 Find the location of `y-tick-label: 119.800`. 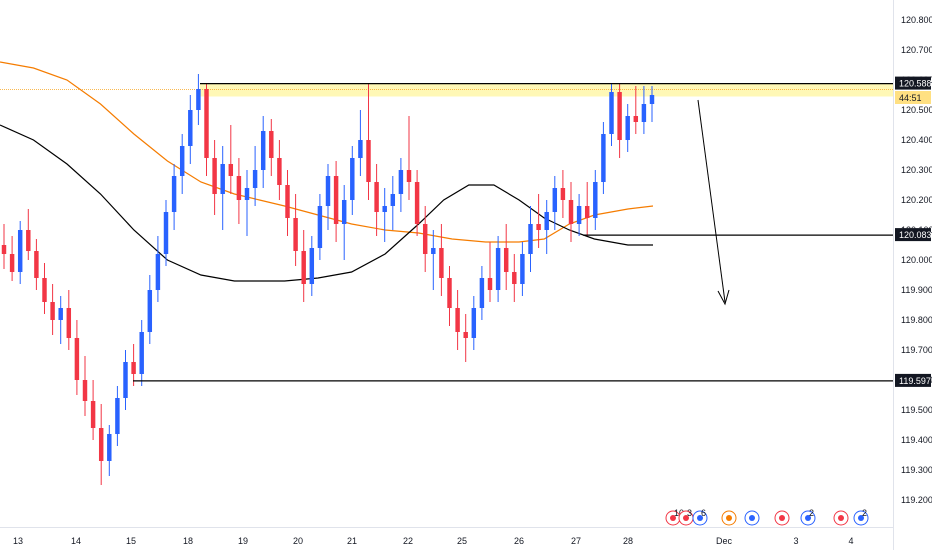

y-tick-label: 119.800 is located at coordinates (916, 320).